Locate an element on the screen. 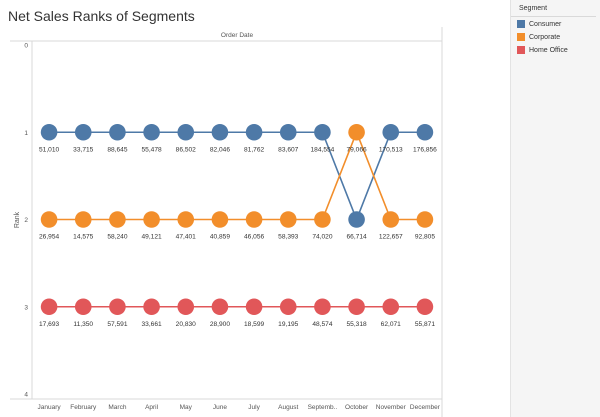 Image resolution: width=600 pixels, height=417 pixels. legend-item-home-office: Home Office is located at coordinates (558, 50).